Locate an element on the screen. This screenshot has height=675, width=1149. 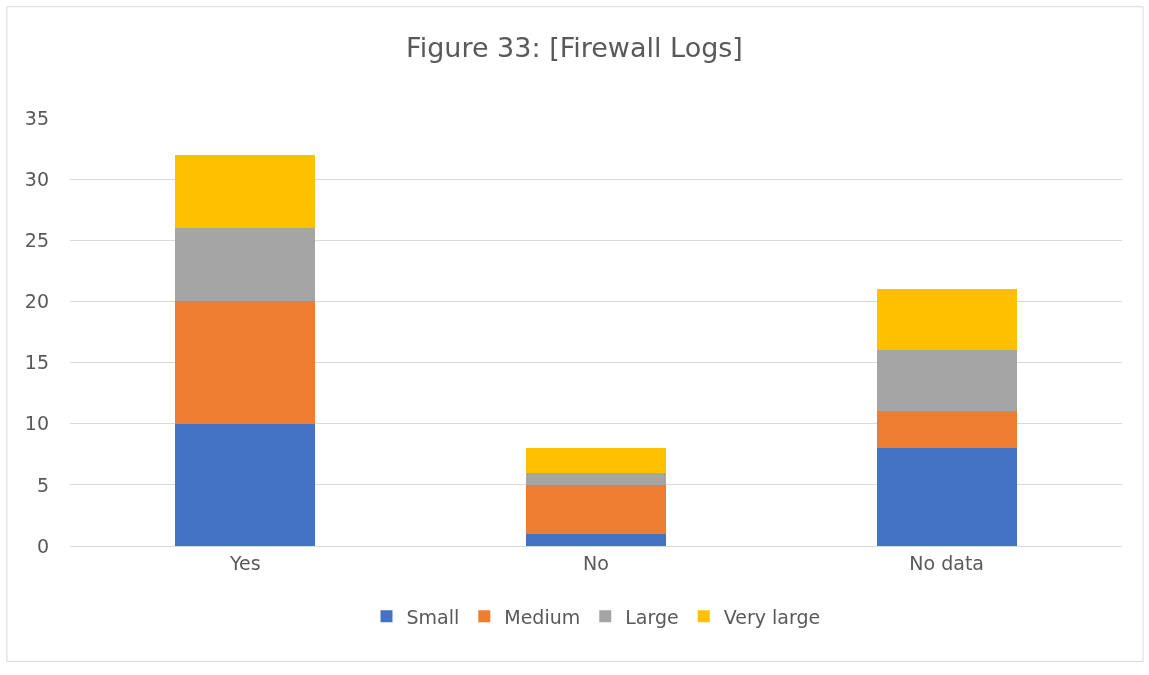
chart-title: Figure 33: [Firewall Logs] is located at coordinates (574, 47).